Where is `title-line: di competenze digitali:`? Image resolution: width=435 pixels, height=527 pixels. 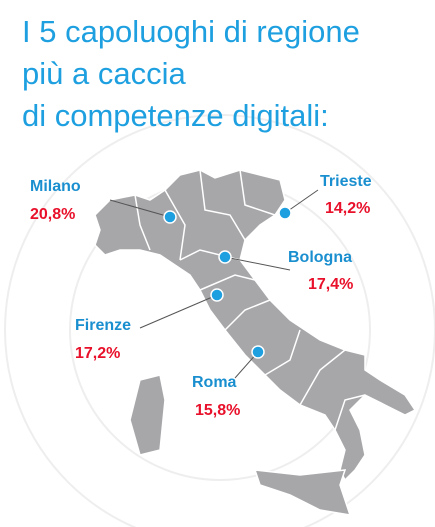
title-line: di competenze digitali: is located at coordinates (175, 115).